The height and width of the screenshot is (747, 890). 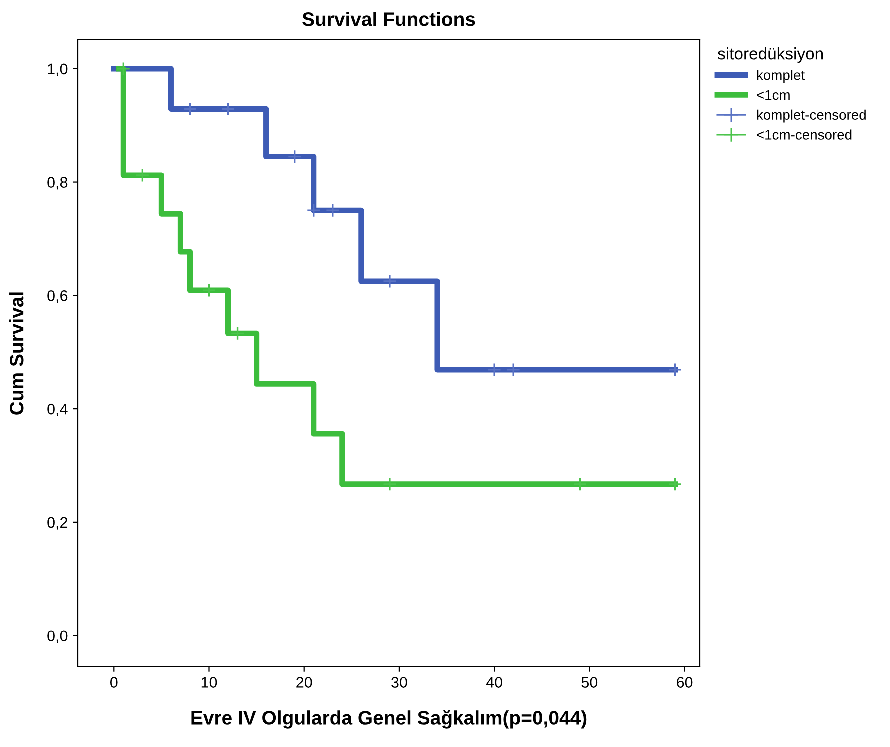 I want to click on y-tick-label: 0,0, so click(x=58, y=637).